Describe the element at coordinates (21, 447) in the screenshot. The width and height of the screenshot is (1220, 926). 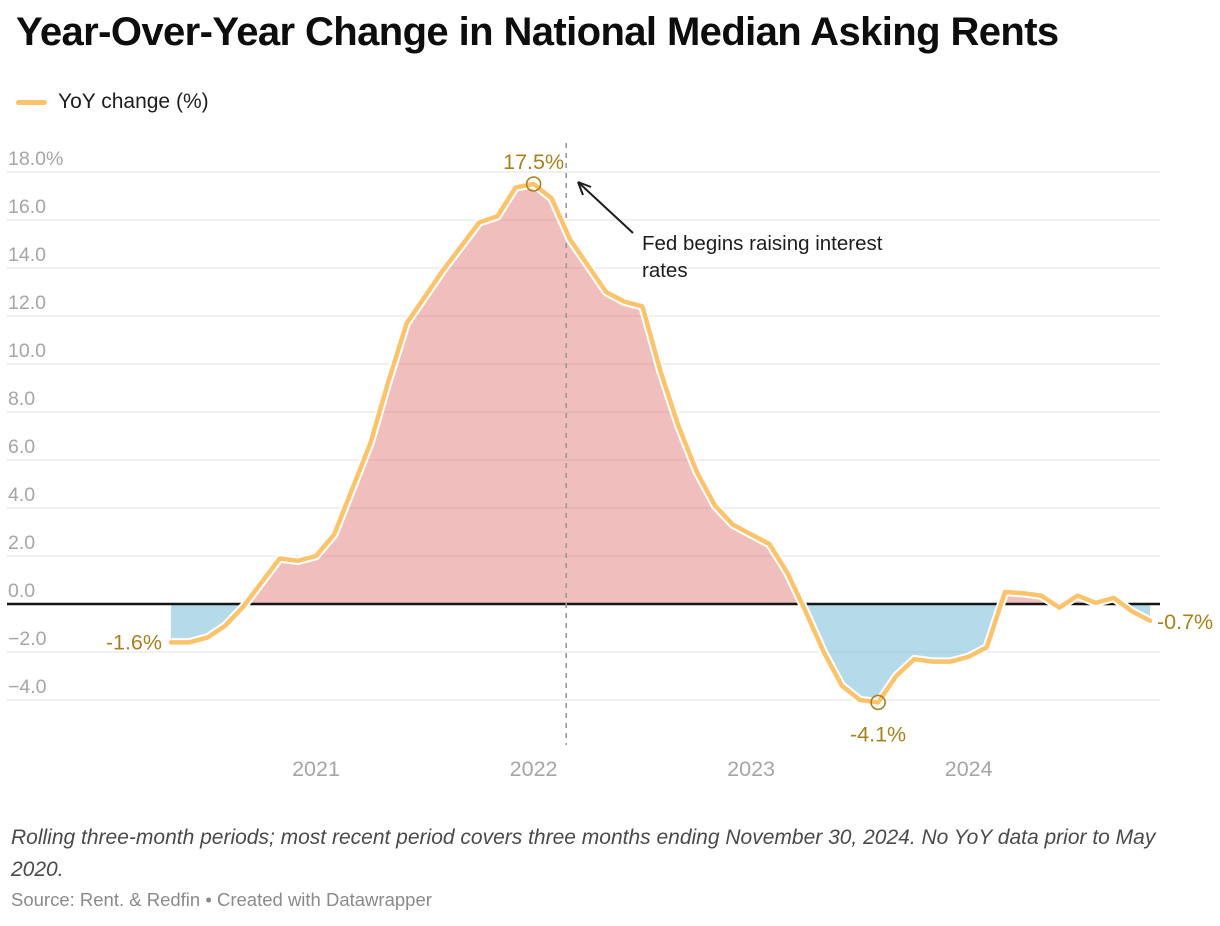
I see `y-axis-label: 6.0` at that location.